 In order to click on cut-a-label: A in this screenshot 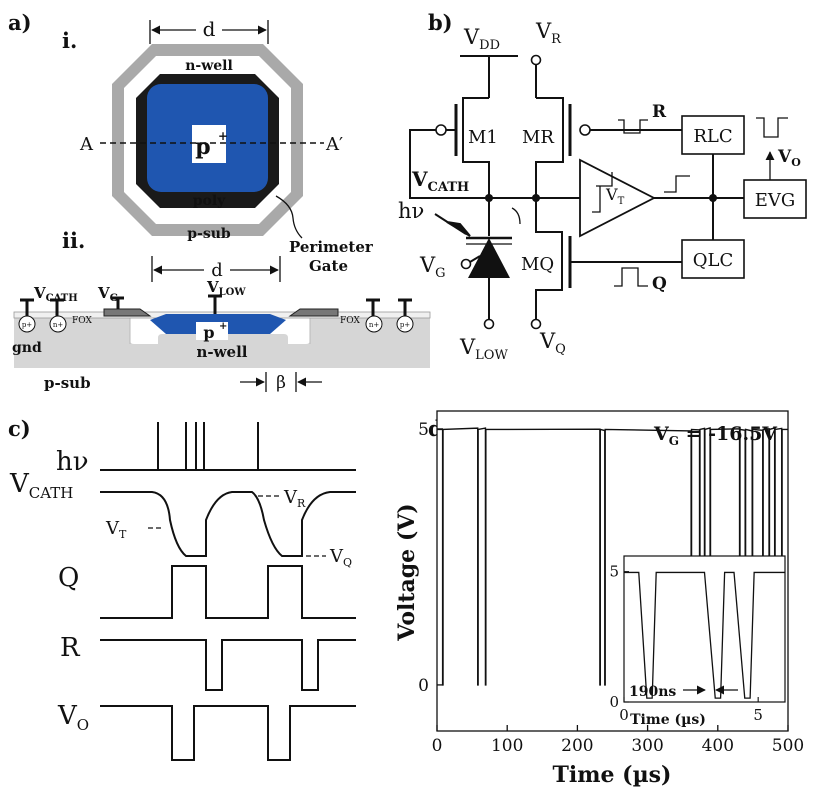, I will do `click(86, 144)`.